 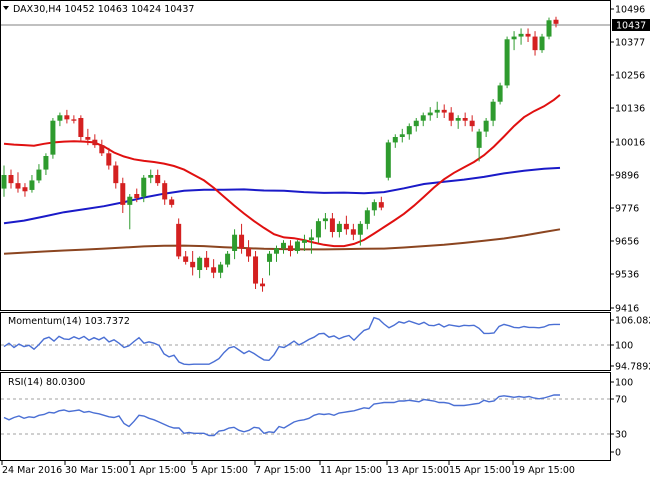 I want to click on momentum-tick-label: 94.7892, so click(x=632, y=367).